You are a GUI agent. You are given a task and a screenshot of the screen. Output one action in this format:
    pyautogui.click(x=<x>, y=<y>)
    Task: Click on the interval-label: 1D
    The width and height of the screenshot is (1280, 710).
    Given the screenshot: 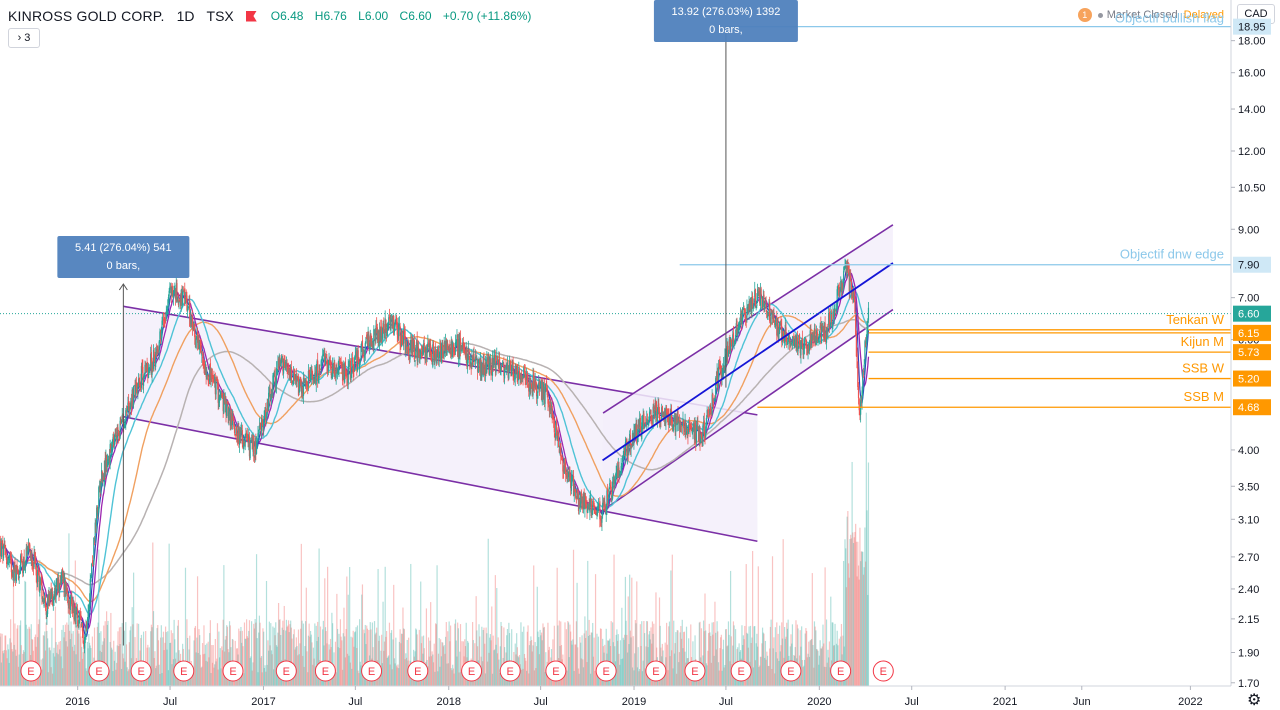 What is the action you would take?
    pyautogui.click(x=185, y=16)
    